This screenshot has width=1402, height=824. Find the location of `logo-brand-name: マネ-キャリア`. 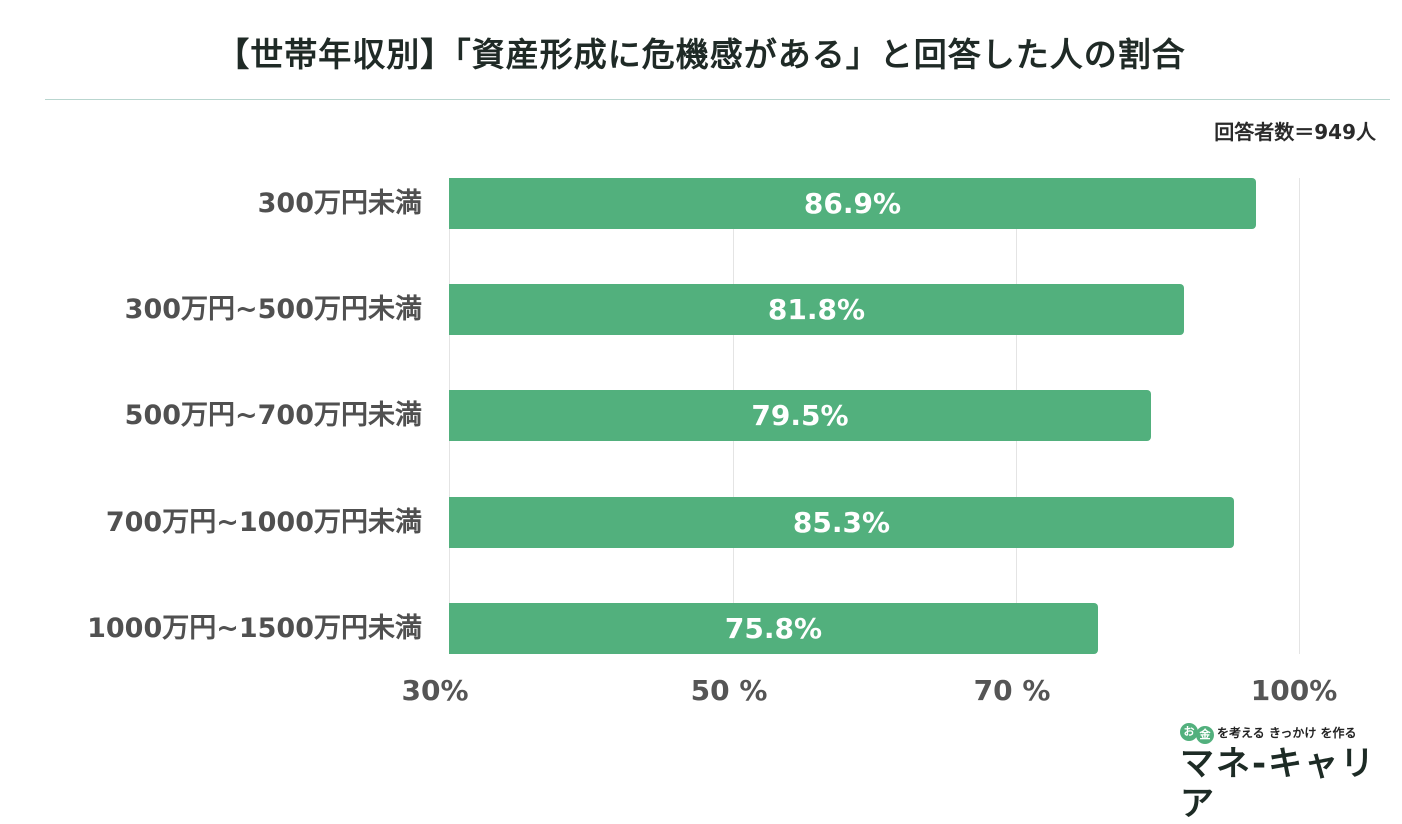

logo-brand-name: マネ-キャリア is located at coordinates (1278, 784).